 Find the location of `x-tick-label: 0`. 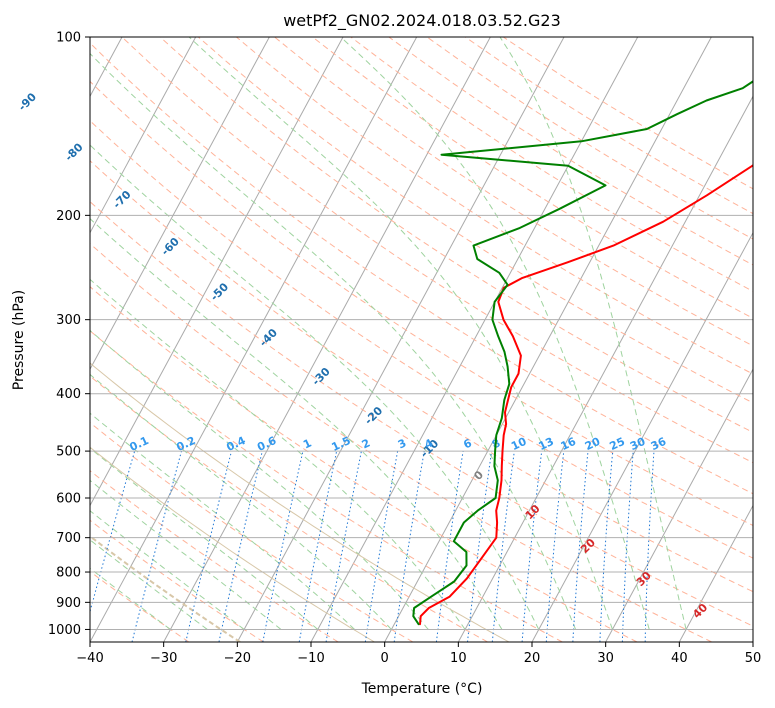

x-tick-label: 0 is located at coordinates (385, 658).